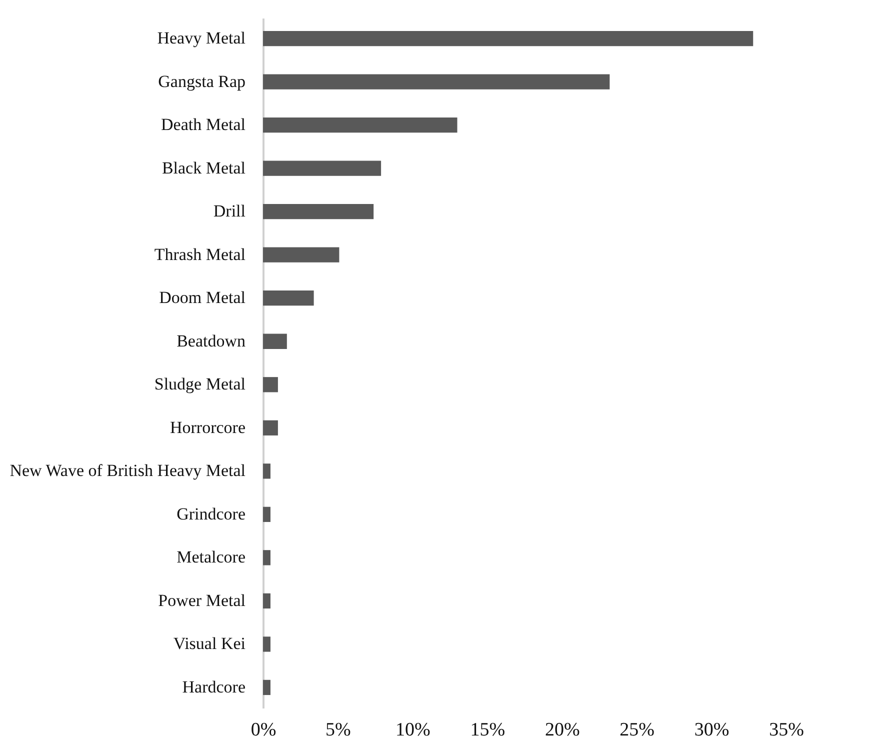 This screenshot has height=751, width=871. Describe the element at coordinates (339, 730) in the screenshot. I see `x-tick-label: 5%` at that location.